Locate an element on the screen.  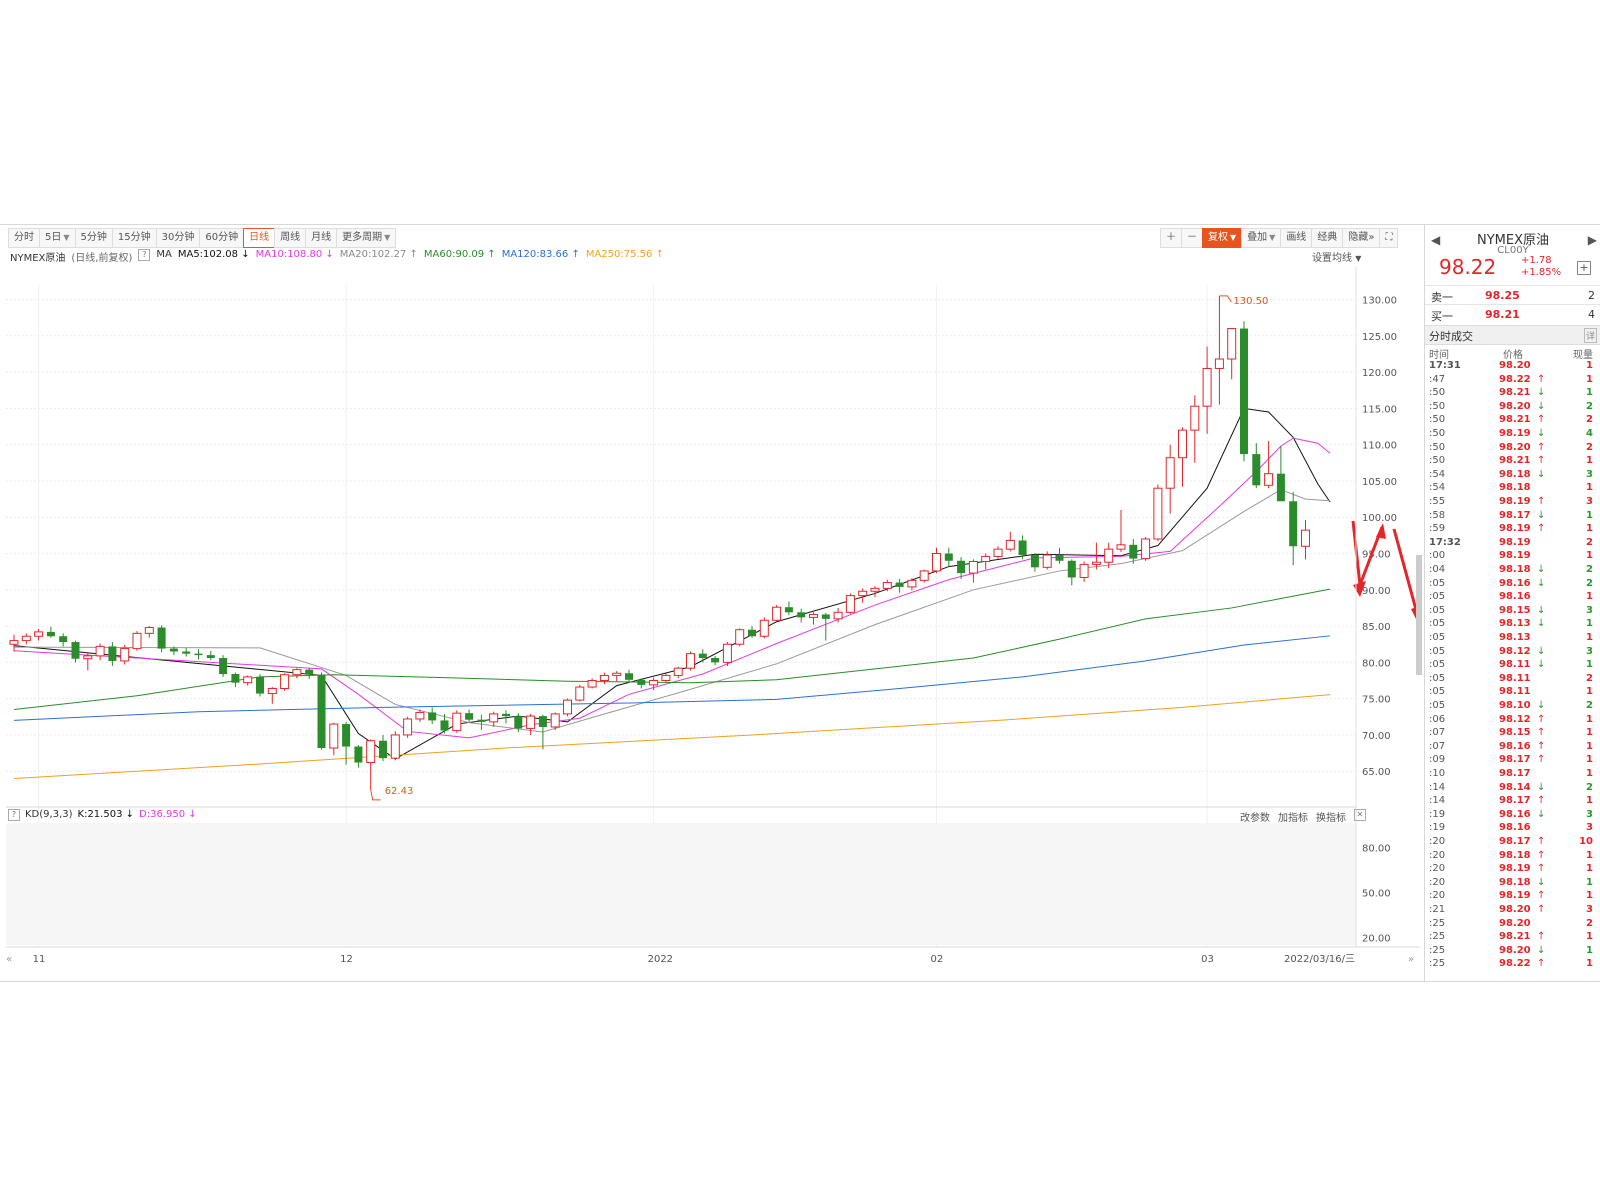
add-watchlist-icon: + is located at coordinates (1584, 268).